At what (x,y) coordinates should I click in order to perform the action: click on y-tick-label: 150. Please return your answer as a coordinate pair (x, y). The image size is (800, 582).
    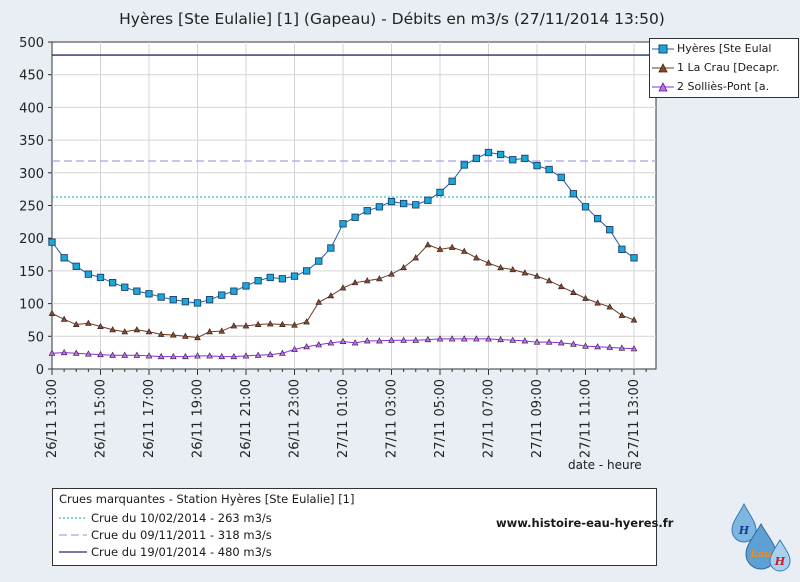
    Looking at the image, I should click on (31, 272).